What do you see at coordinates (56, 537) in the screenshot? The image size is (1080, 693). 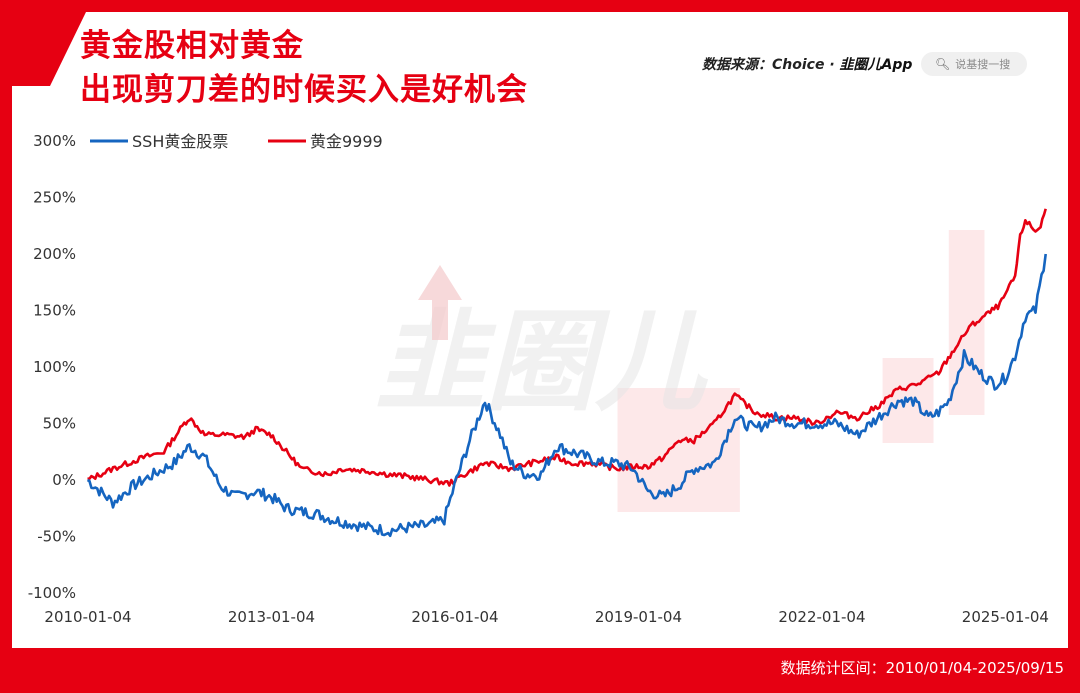 I see `y-tick-label: -50%` at bounding box center [56, 537].